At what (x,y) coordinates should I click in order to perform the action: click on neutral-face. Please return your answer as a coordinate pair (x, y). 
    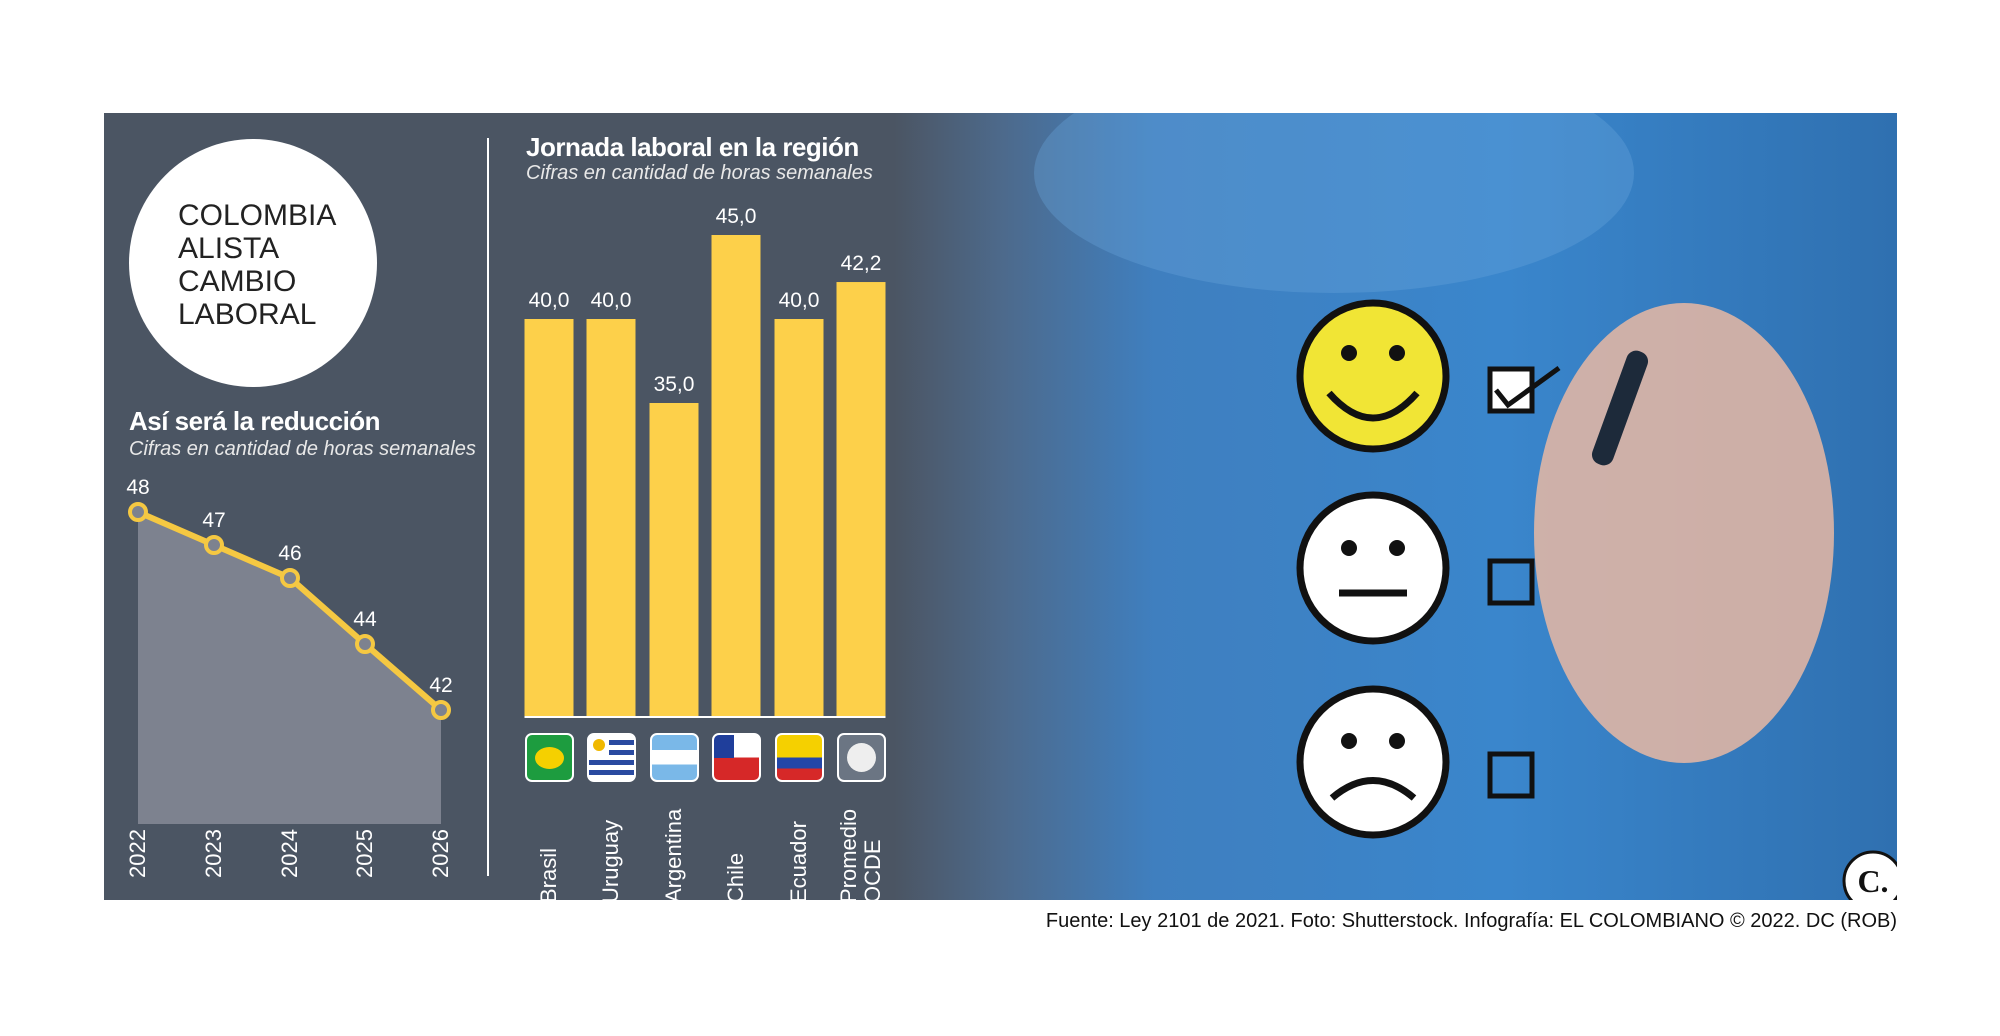
    Looking at the image, I should click on (1373, 568).